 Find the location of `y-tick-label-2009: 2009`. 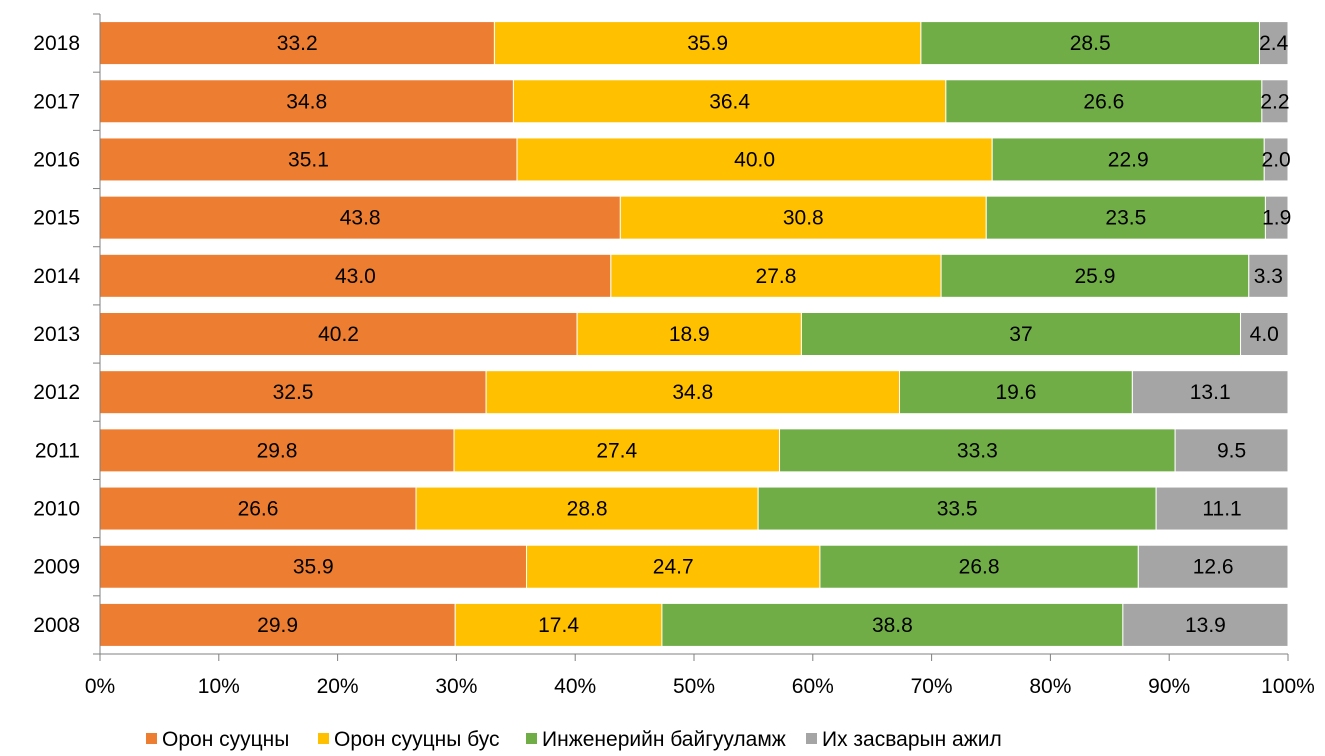

y-tick-label-2009: 2009 is located at coordinates (56, 567).